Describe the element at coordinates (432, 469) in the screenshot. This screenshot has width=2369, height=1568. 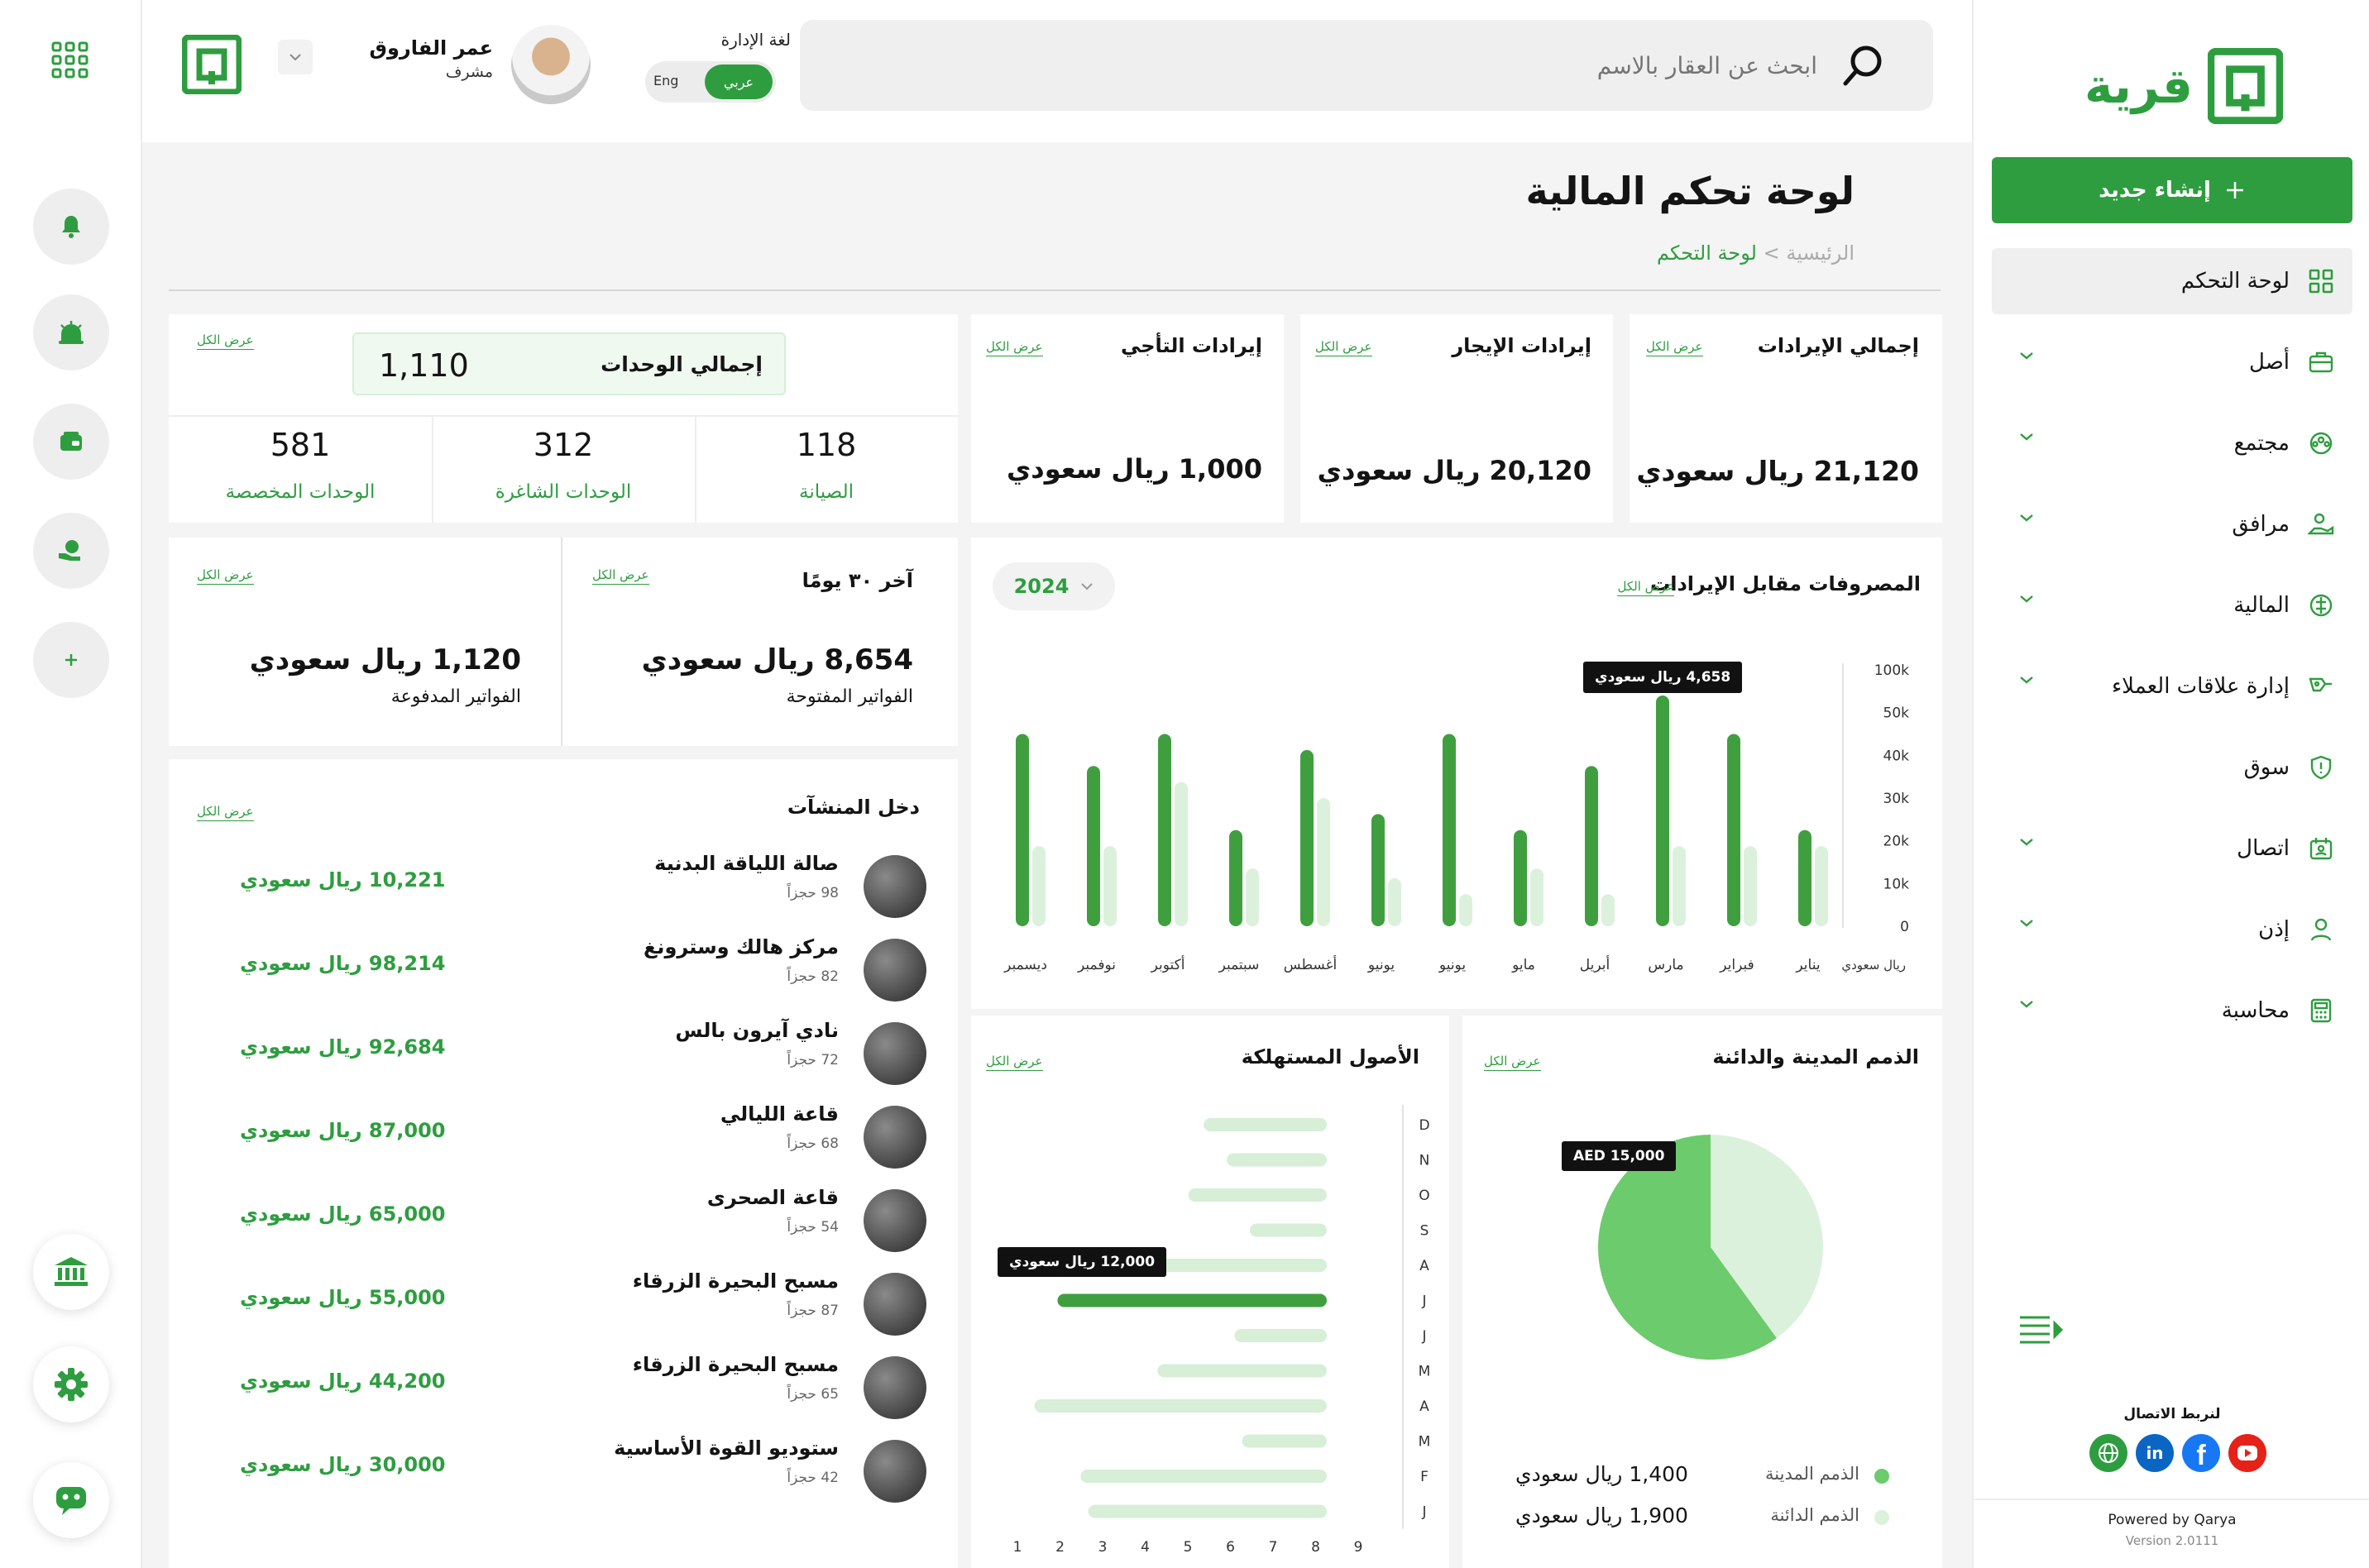
I see `divider` at that location.